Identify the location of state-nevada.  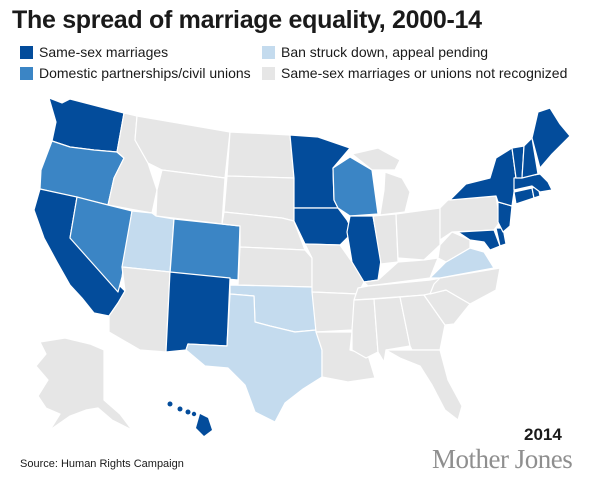
(101, 244).